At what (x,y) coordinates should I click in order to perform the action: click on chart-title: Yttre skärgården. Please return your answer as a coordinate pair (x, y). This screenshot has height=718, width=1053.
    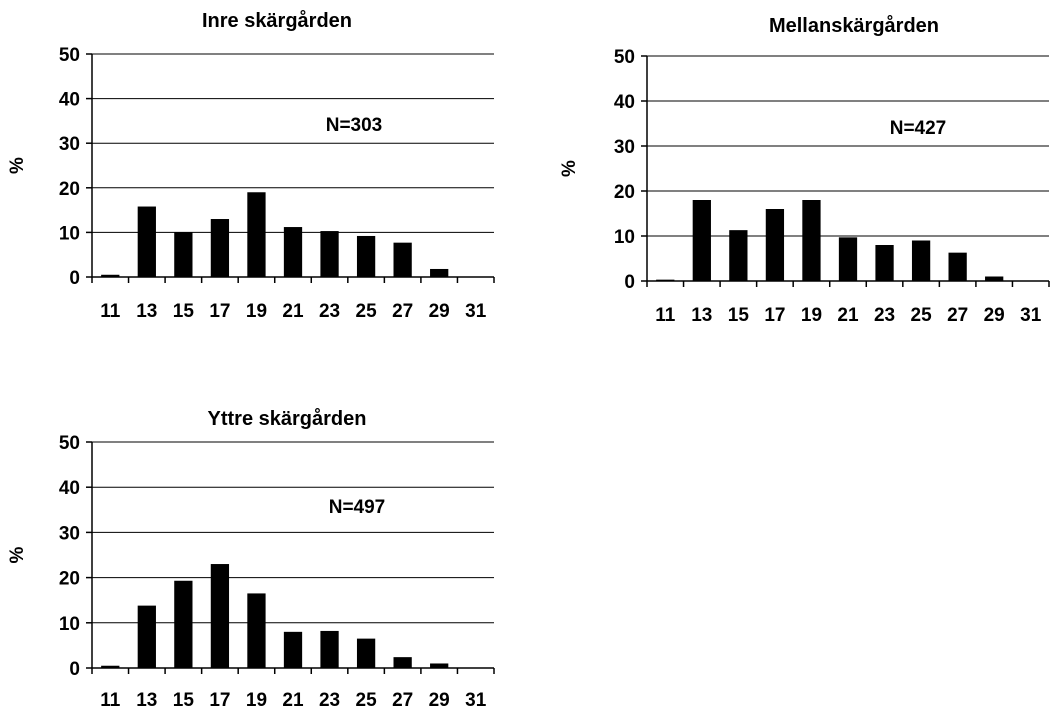
    Looking at the image, I should click on (287, 418).